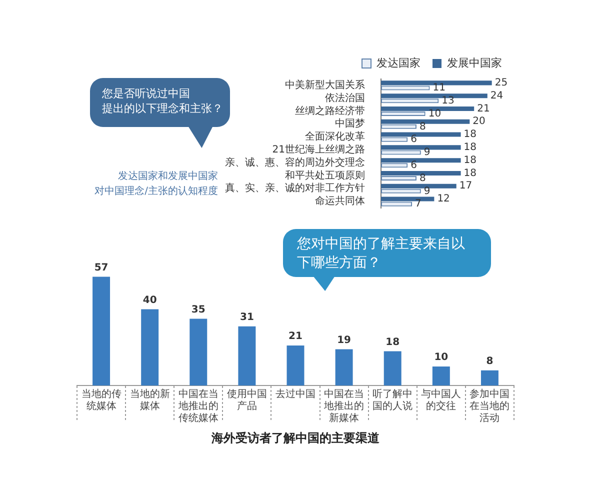  Describe the element at coordinates (398, 63) in the screenshot. I see `legend-label: 发达国家` at that location.